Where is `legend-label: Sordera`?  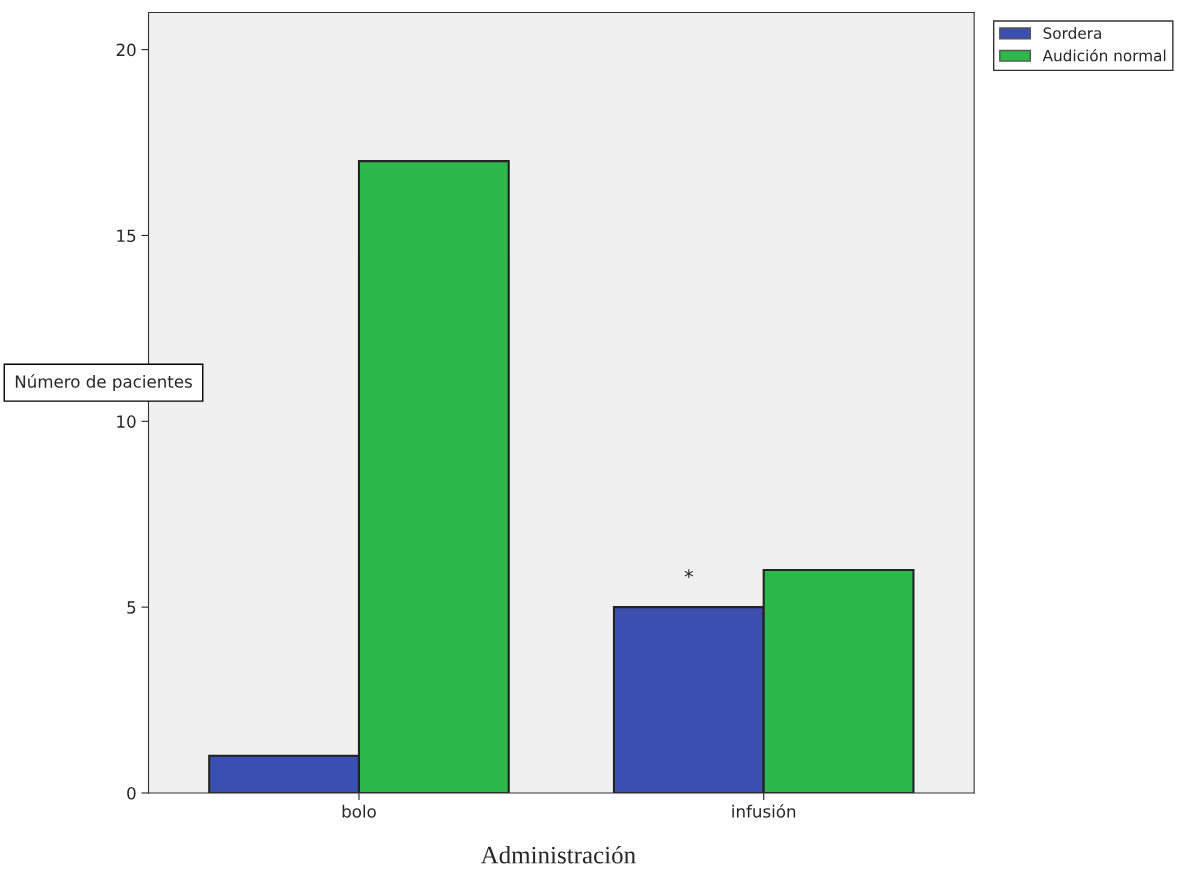 legend-label: Sordera is located at coordinates (1072, 33).